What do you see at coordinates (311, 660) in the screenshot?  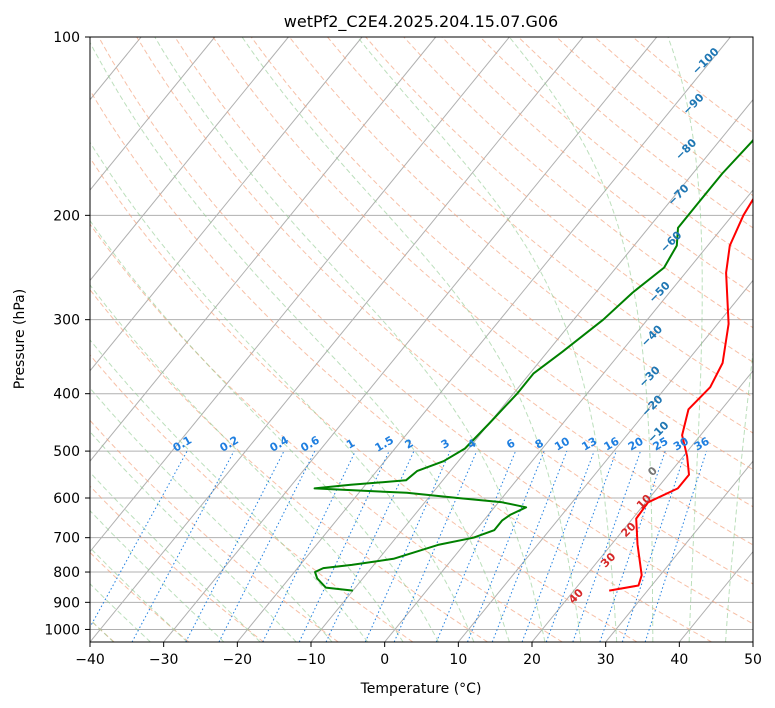 I see `x-tick-label: −10` at bounding box center [311, 660].